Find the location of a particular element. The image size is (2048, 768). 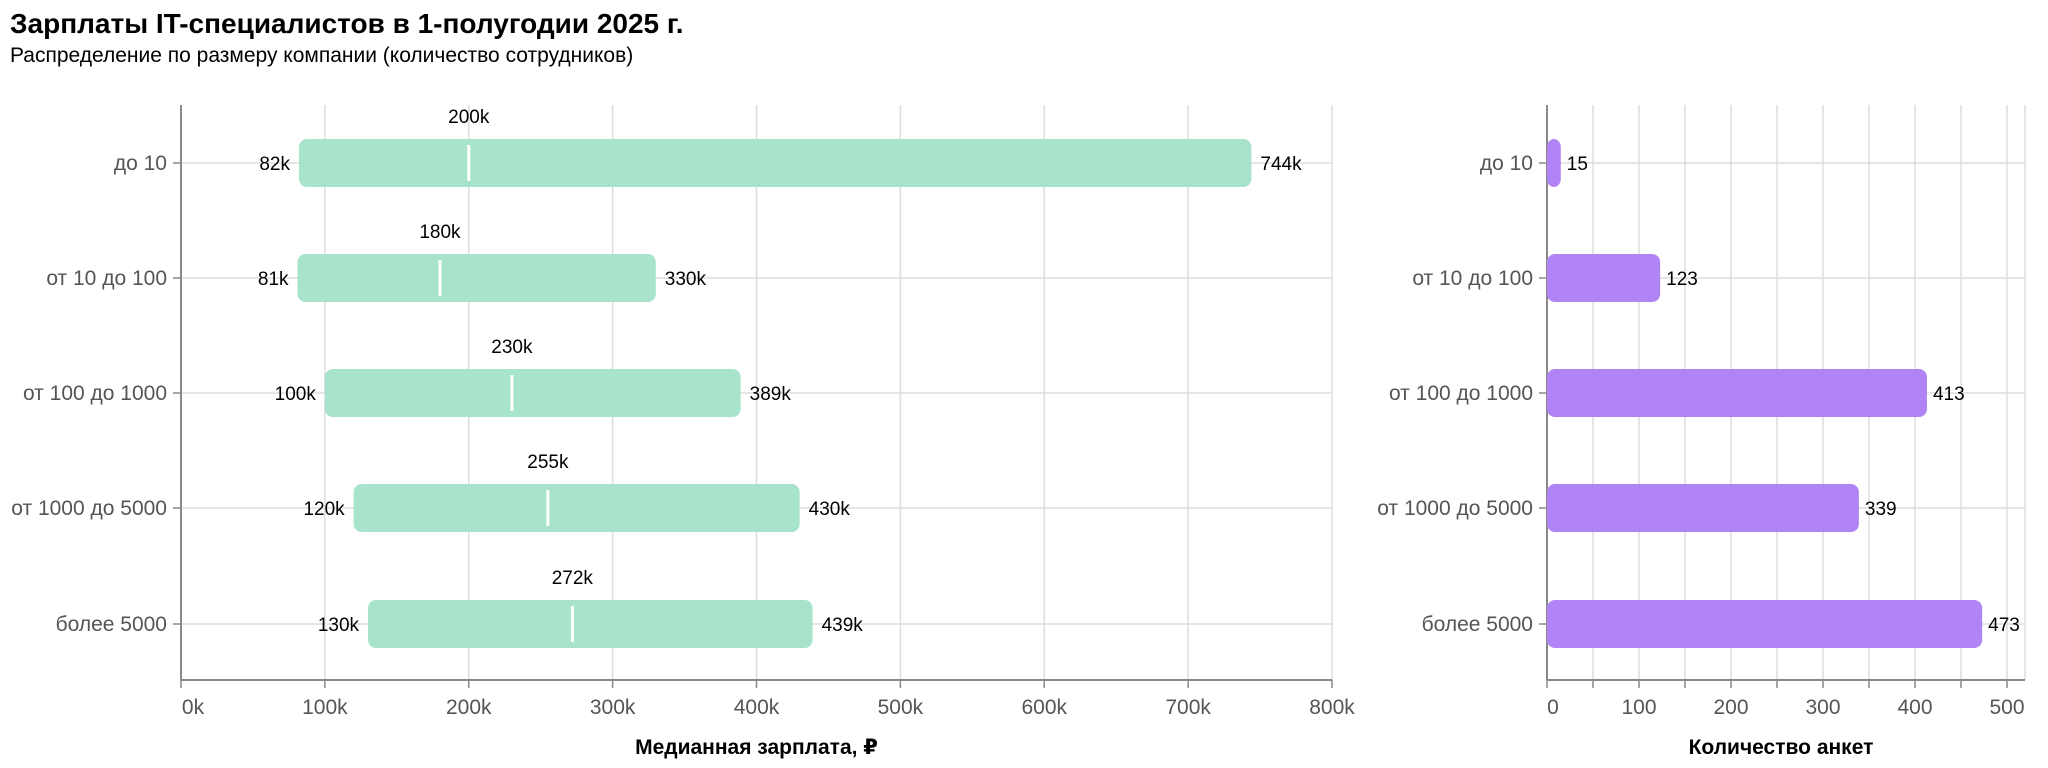

median-label: 230k is located at coordinates (512, 347).